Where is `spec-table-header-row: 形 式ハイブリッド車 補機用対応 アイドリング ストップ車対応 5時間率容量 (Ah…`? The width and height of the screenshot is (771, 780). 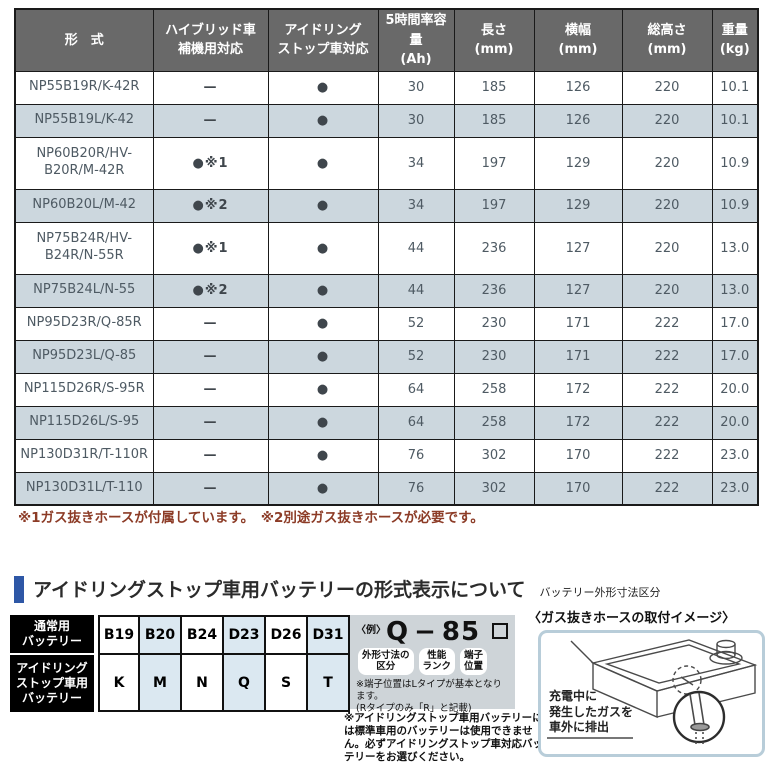
spec-table-header-row: 形 式ハイブリッド車 補機用対応 アイドリング ストップ車対応 5時間率容量 (Ah… is located at coordinates (386, 40).